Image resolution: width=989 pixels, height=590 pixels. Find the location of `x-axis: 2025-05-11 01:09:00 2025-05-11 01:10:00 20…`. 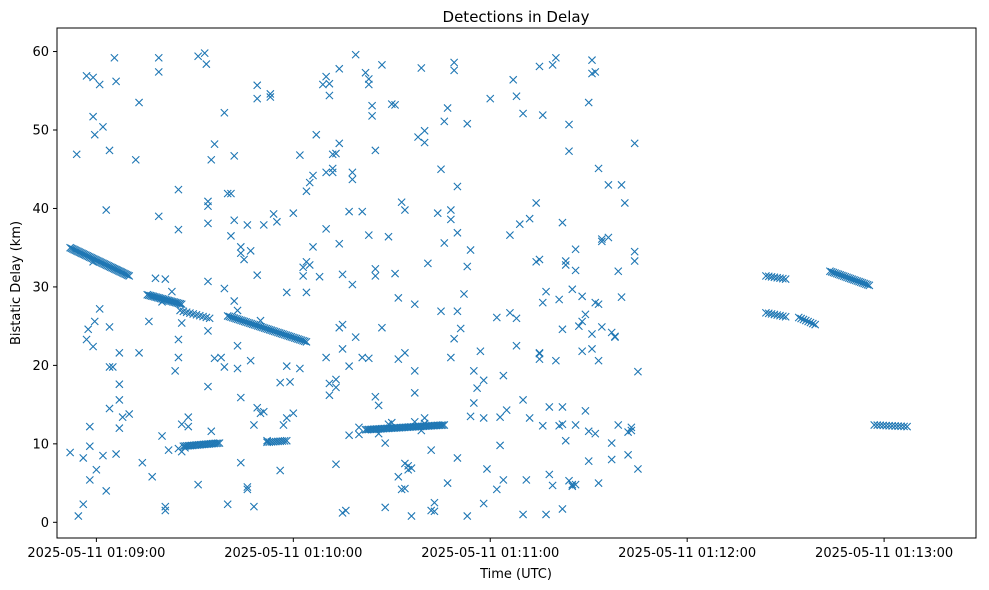

x-axis: 2025-05-11 01:09:00 2025-05-11 01:10:00 20… is located at coordinates (490, 549).